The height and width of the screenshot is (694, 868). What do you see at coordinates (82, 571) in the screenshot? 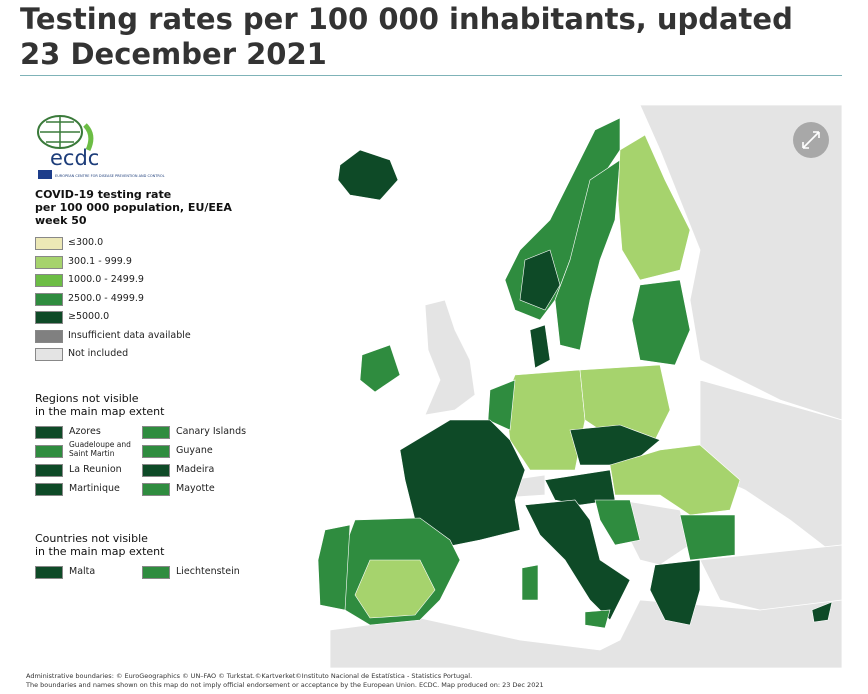
I see `country-label: Malta` at bounding box center [82, 571].